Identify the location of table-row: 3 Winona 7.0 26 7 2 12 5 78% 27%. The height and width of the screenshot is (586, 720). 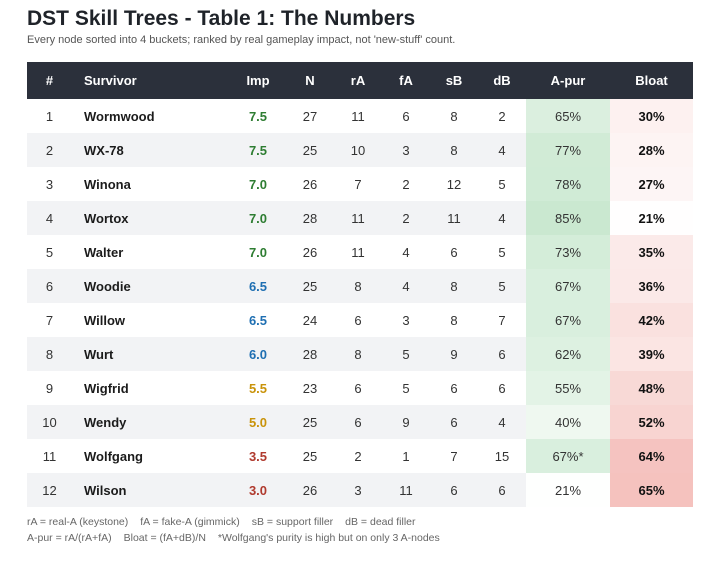
(360, 184).